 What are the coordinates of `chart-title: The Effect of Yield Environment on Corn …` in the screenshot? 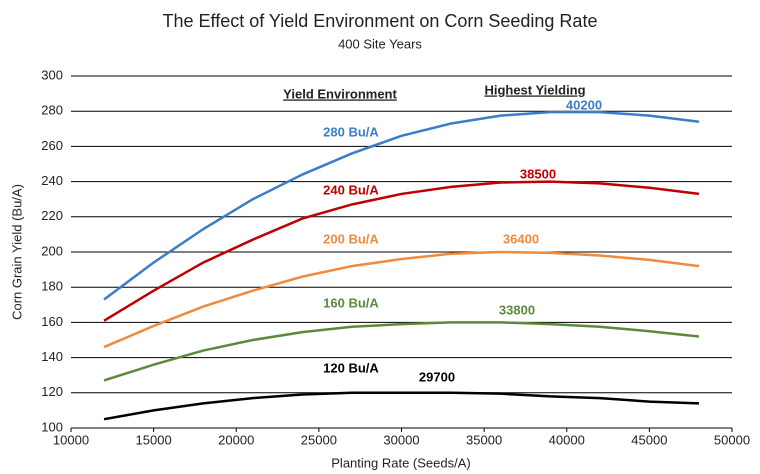 It's located at (380, 21).